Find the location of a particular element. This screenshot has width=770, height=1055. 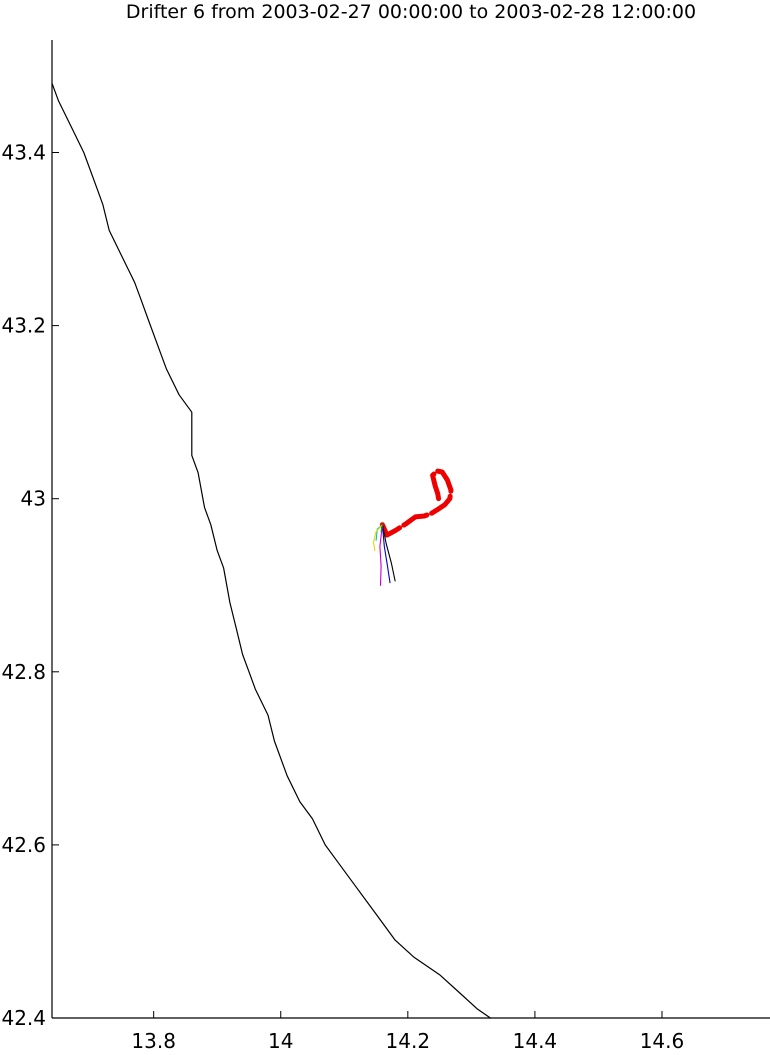

drifter-track-line is located at coordinates (416, 503).